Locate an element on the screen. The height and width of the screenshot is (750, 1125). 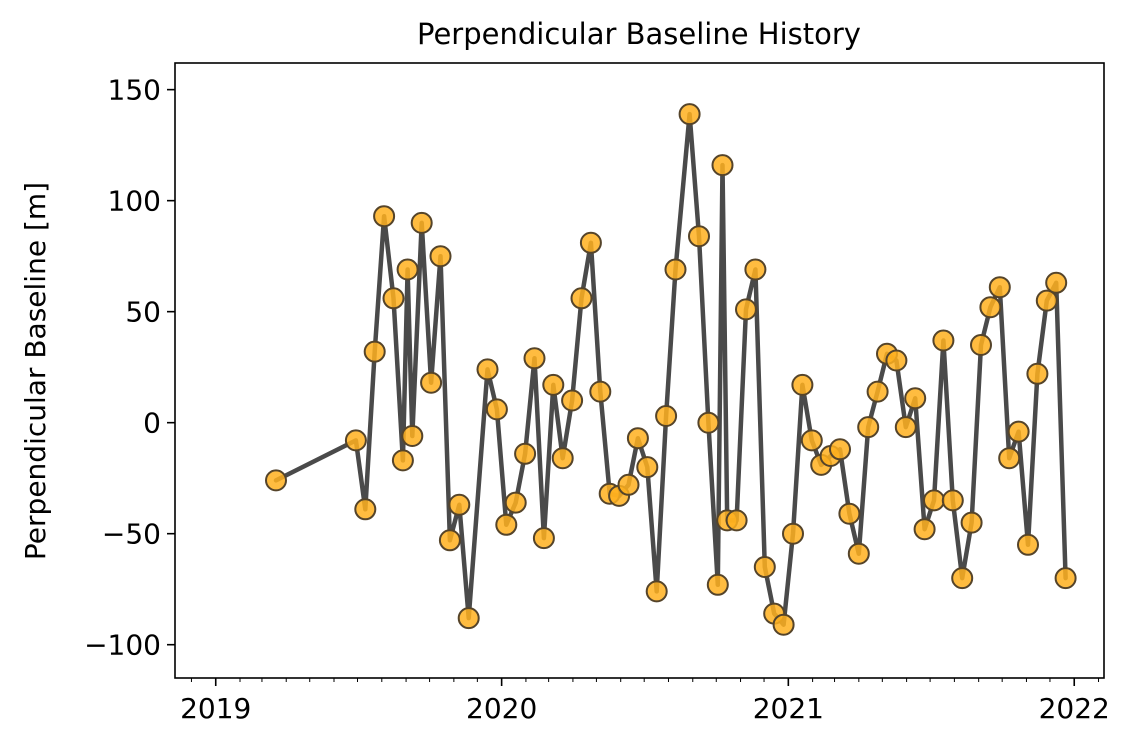
y-tick-label: 100 is located at coordinates (134, 201).